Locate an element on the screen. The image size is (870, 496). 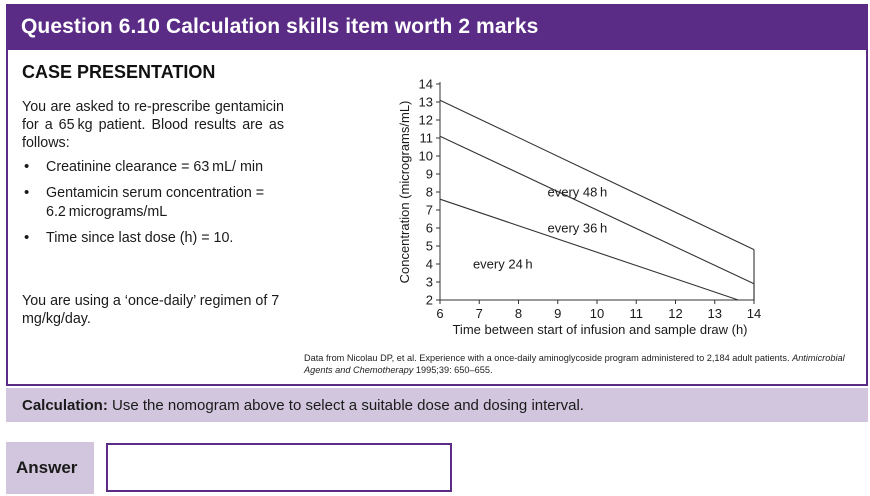
list-item: Creatinine clearance = 63 mL/ min is located at coordinates (155, 167).